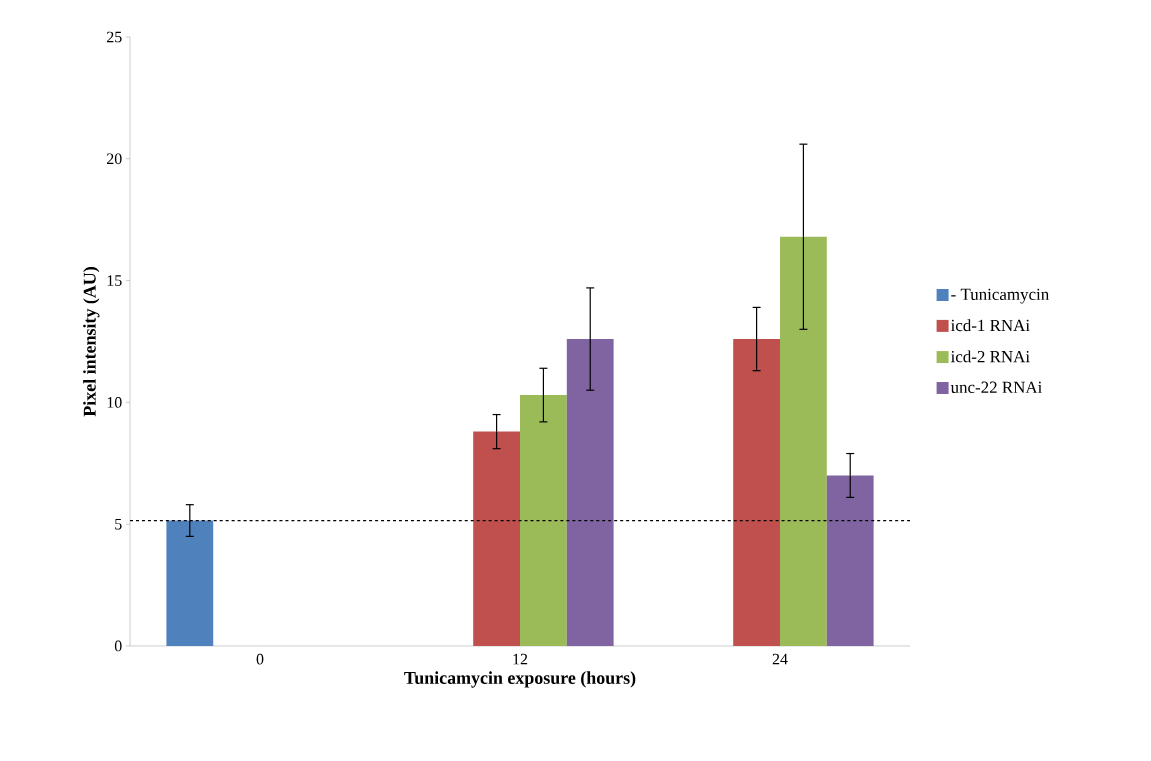 This screenshot has width=1151, height=761. What do you see at coordinates (520, 659) in the screenshot?
I see `x-tick-label: 12` at bounding box center [520, 659].